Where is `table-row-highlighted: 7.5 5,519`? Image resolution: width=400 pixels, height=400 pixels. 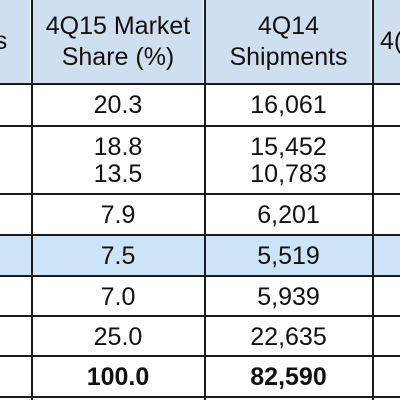
table-row-highlighted: 7.5 5,519 is located at coordinates (200, 256).